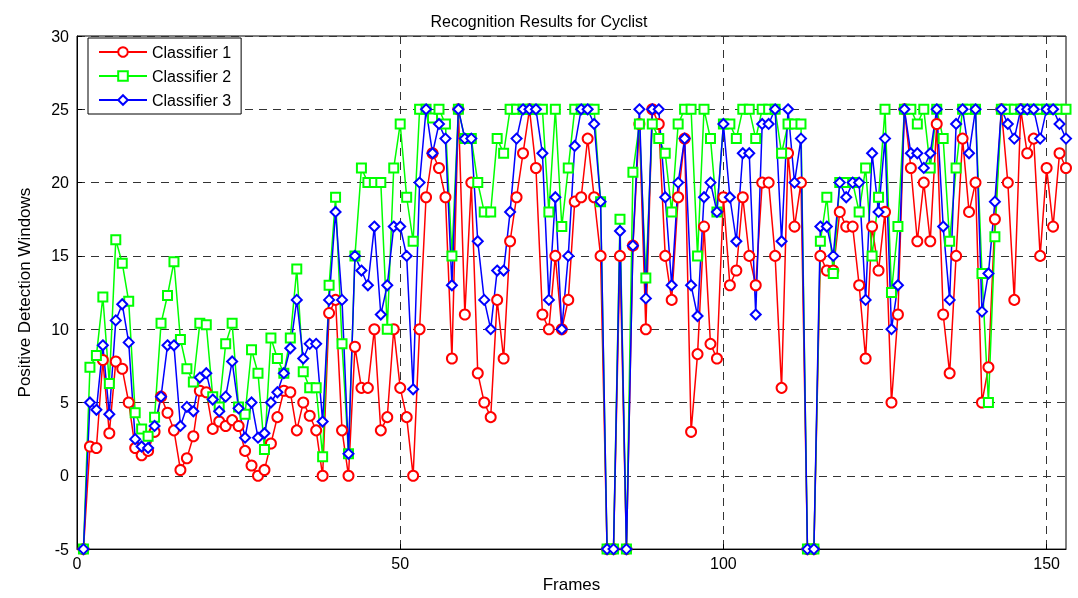 Image resolution: width=1078 pixels, height=598 pixels. What do you see at coordinates (65, 402) in the screenshot?
I see `y-tick-label: 5` at bounding box center [65, 402].